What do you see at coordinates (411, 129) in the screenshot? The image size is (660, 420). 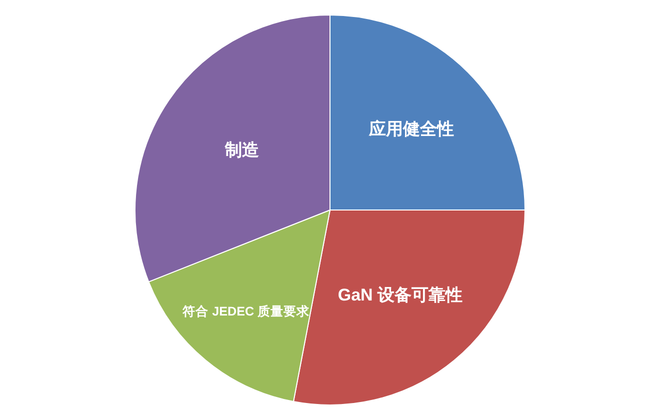 I see `slice-label: 应用健全性` at bounding box center [411, 129].